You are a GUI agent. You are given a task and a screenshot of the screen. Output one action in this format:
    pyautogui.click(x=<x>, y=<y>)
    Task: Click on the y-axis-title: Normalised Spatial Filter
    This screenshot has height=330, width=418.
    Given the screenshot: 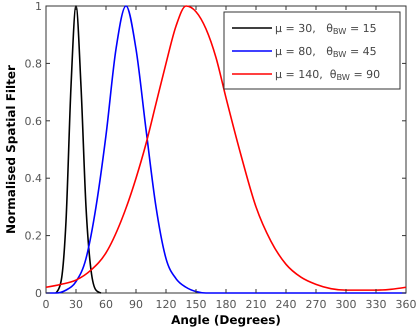 What is the action you would take?
    pyautogui.click(x=11, y=149)
    